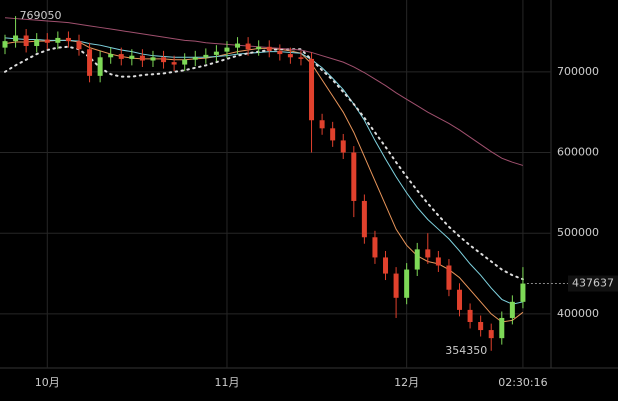  I want to click on x-tick-label: 11月, so click(226, 382).